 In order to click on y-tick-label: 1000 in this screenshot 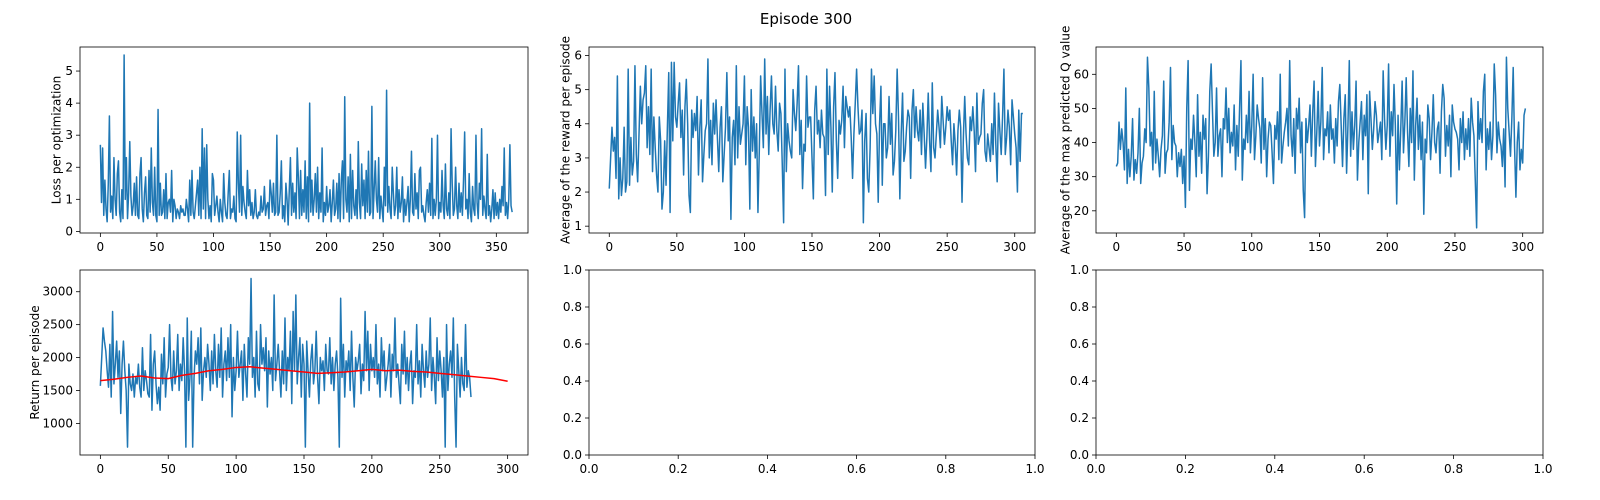, I will do `click(57, 423)`.